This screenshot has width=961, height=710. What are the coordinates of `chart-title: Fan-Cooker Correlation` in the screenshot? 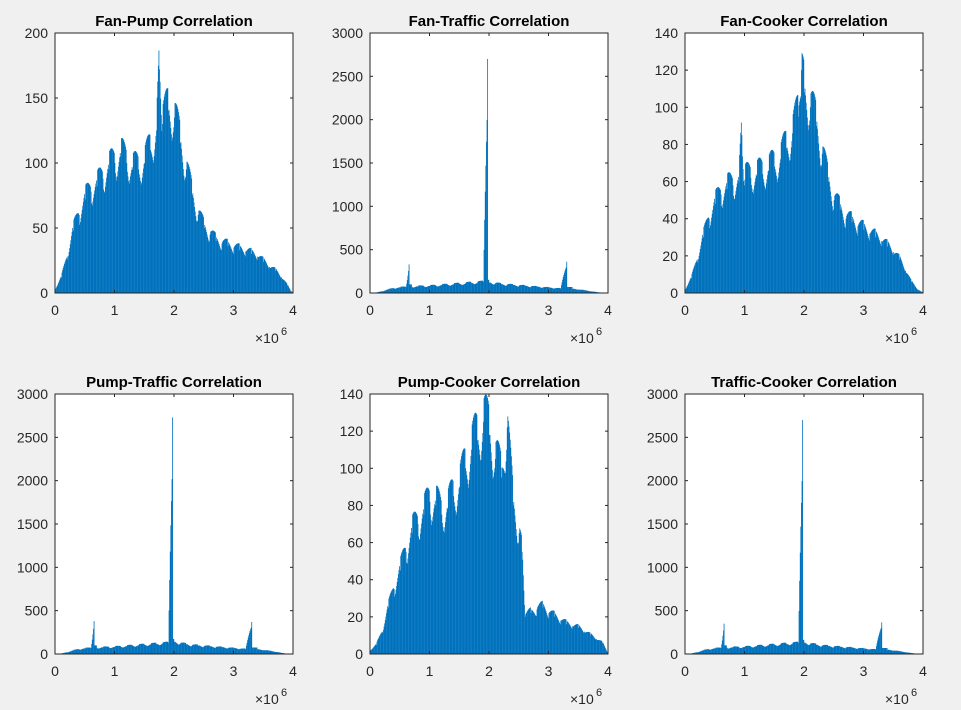 It's located at (804, 21).